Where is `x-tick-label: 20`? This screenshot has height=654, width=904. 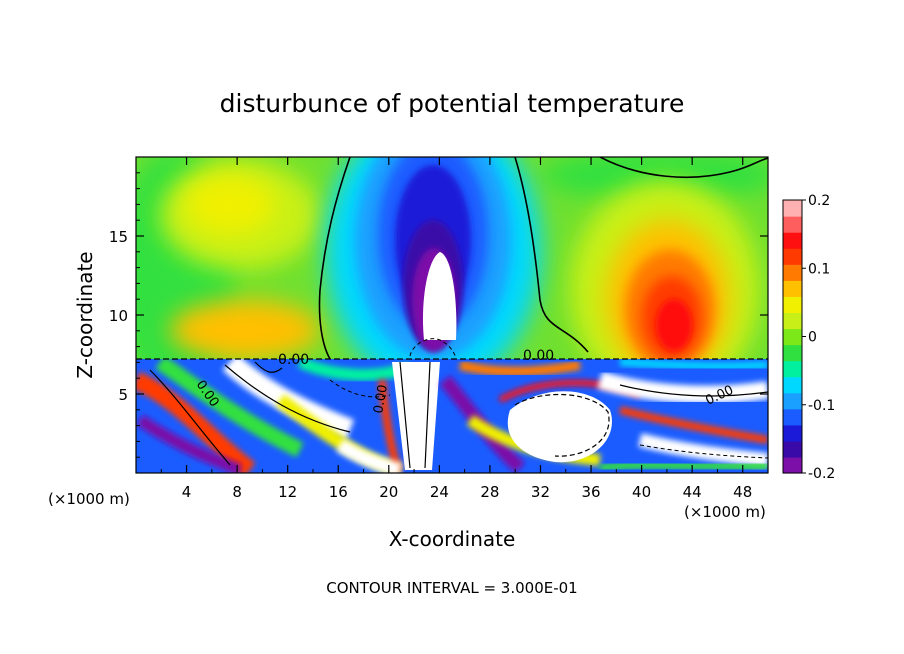
x-tick-label: 20 is located at coordinates (388, 492).